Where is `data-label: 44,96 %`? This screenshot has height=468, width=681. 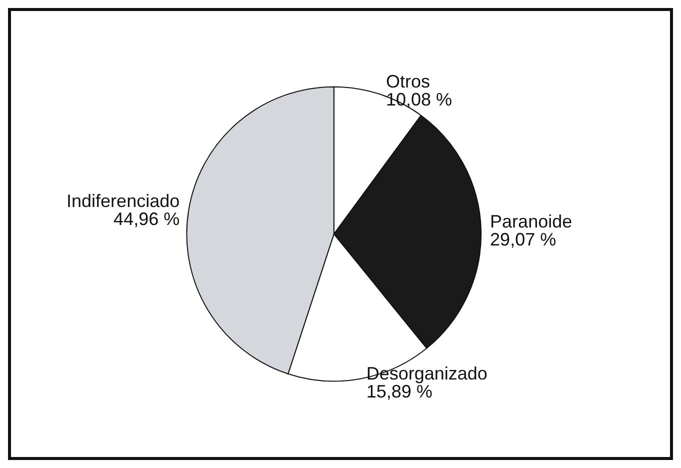
data-label: 44,96 % is located at coordinates (147, 219).